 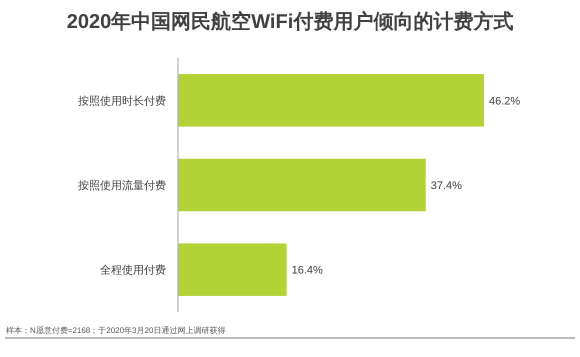 What do you see at coordinates (116, 330) in the screenshot?
I see `text: 样本：N愿意付费=2168；于2020年3月20日通过网上调研获得` at bounding box center [116, 330].